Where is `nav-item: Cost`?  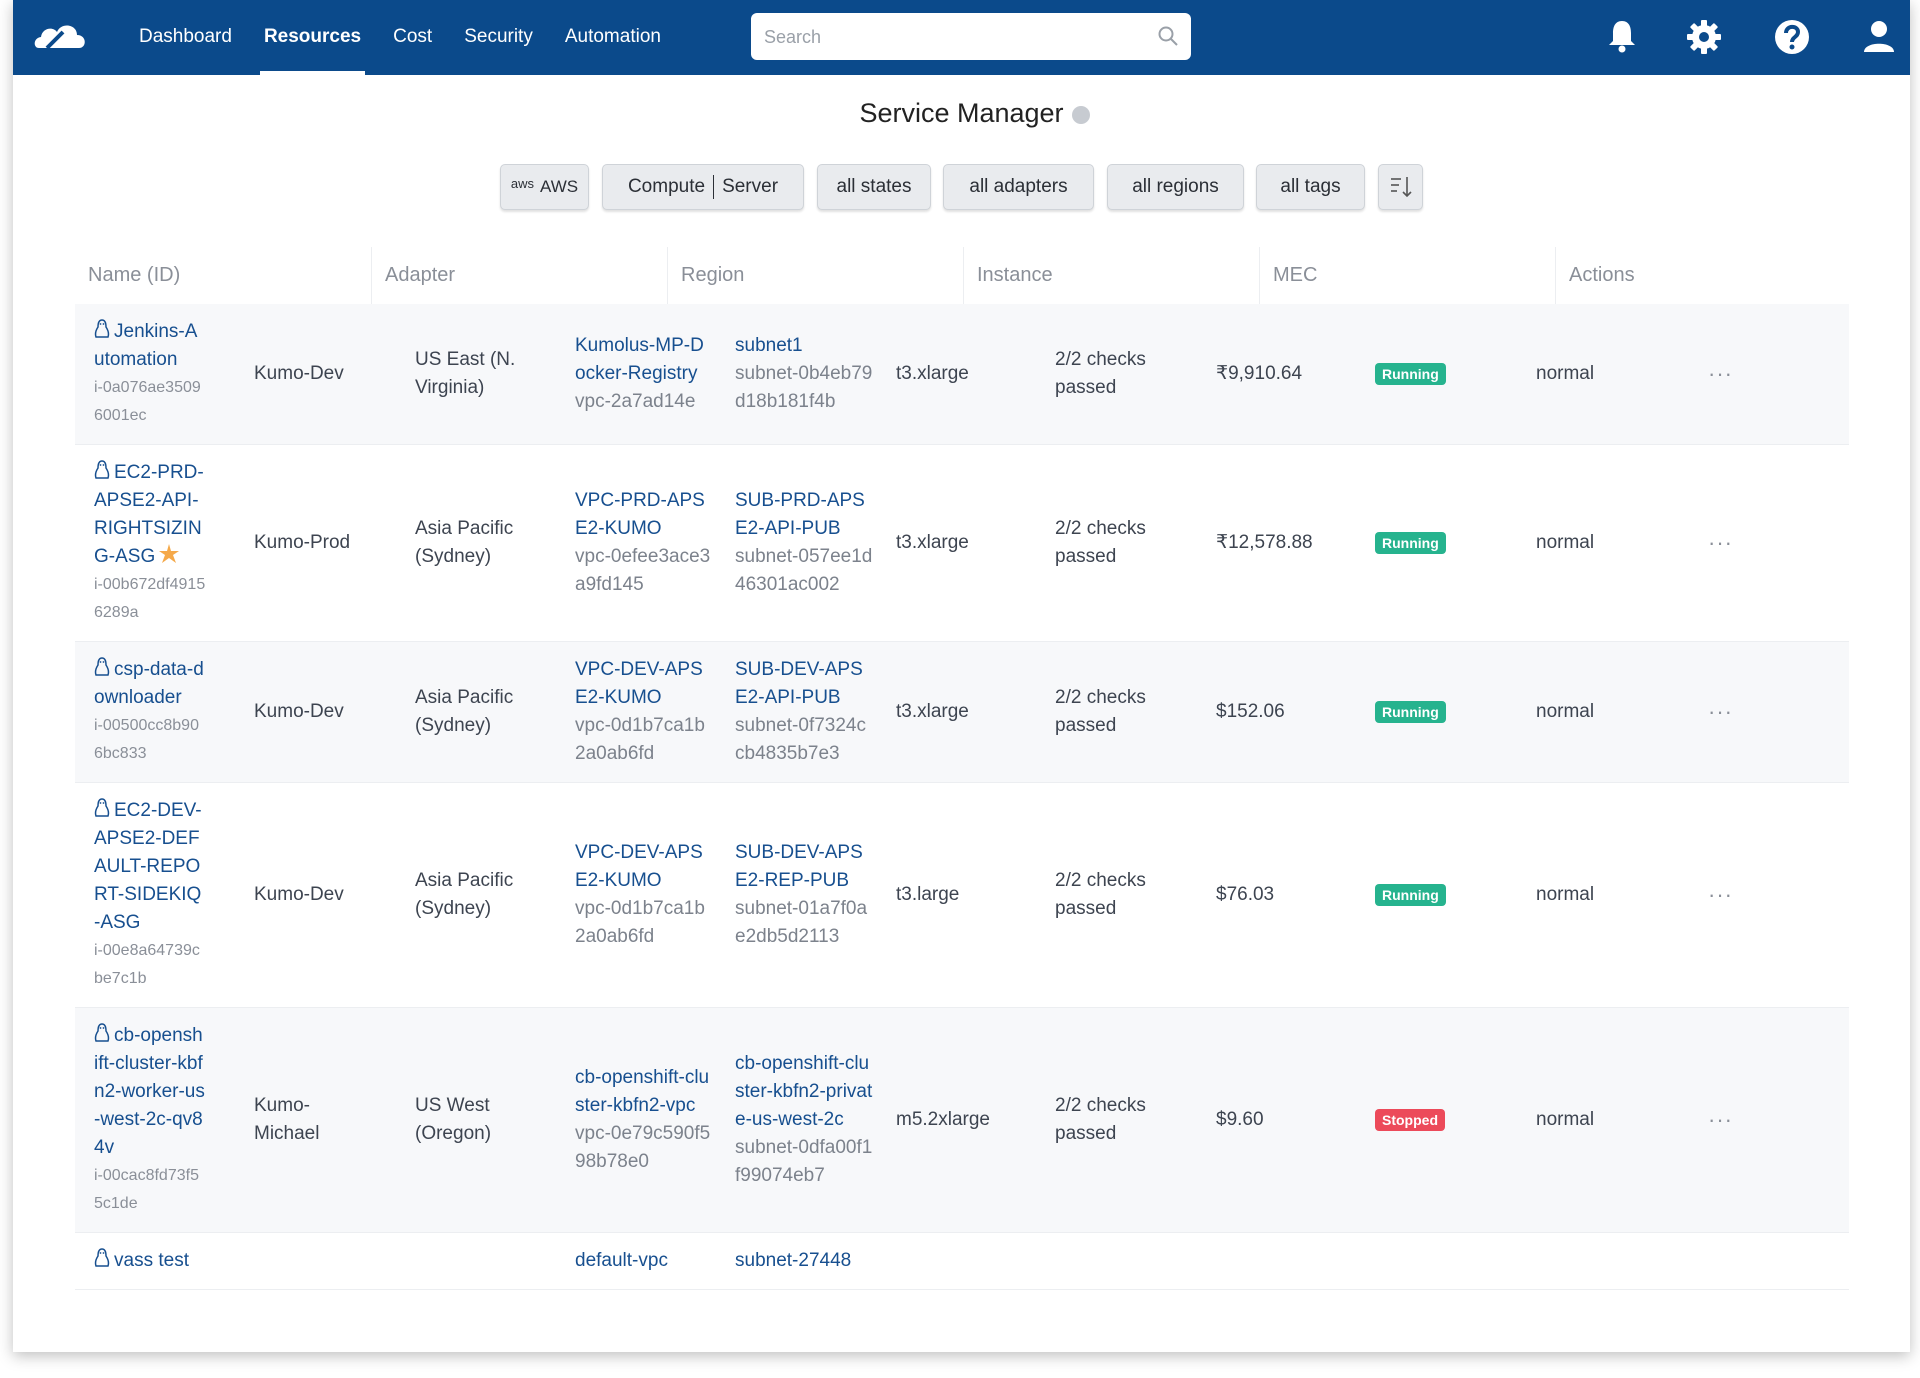 nav-item: Cost is located at coordinates (413, 36).